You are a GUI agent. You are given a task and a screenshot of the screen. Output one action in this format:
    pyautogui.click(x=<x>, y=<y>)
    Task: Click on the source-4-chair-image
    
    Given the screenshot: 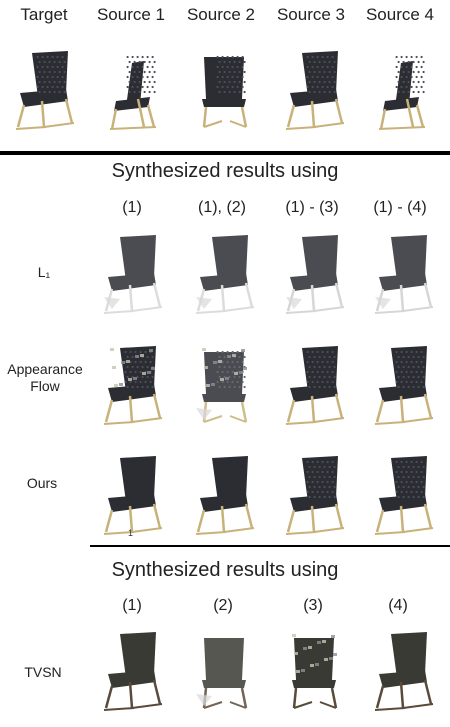 What is the action you would take?
    pyautogui.click(x=404, y=88)
    